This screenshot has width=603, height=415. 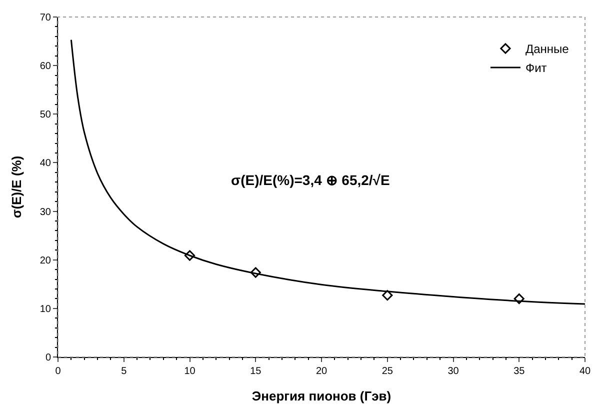 What do you see at coordinates (547, 49) in the screenshot?
I see `legend-label: Данные` at bounding box center [547, 49].